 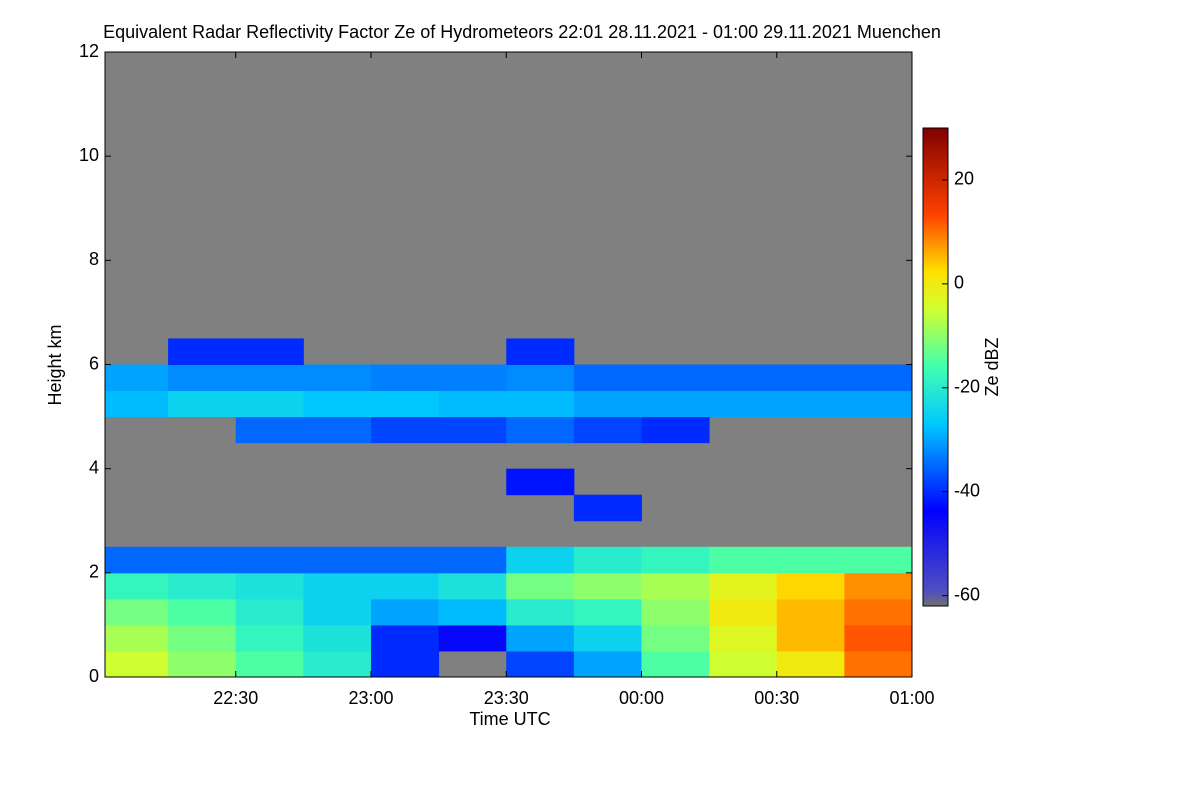 I want to click on y-tick-label: 2, so click(x=94, y=572).